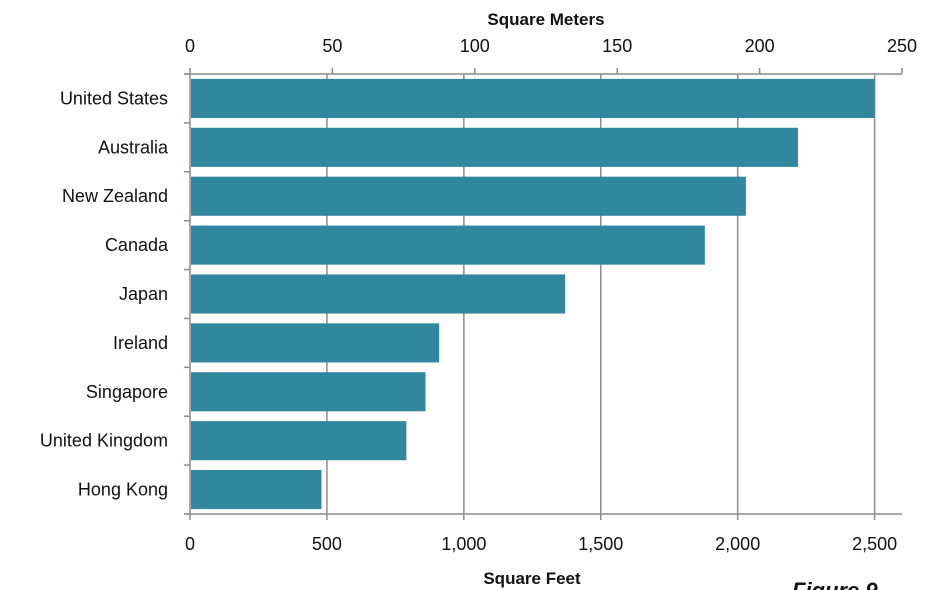 The width and height of the screenshot is (930, 590). Describe the element at coordinates (902, 46) in the screenshot. I see `x2-tick-label: 250` at that location.